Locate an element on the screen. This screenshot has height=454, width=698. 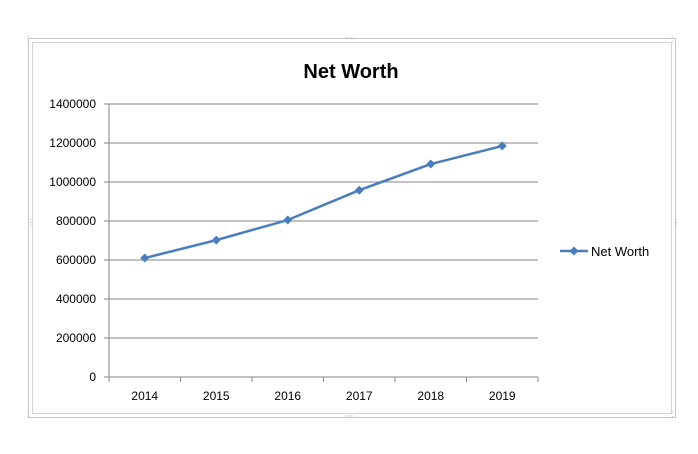
y-tick-label: 400000 is located at coordinates (76, 299).